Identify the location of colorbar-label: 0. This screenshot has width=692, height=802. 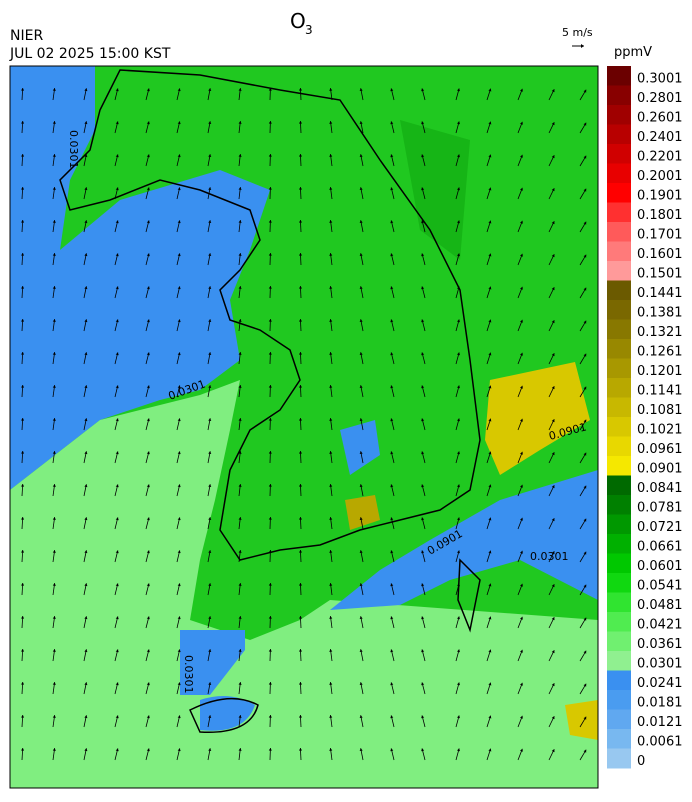
(641, 761).